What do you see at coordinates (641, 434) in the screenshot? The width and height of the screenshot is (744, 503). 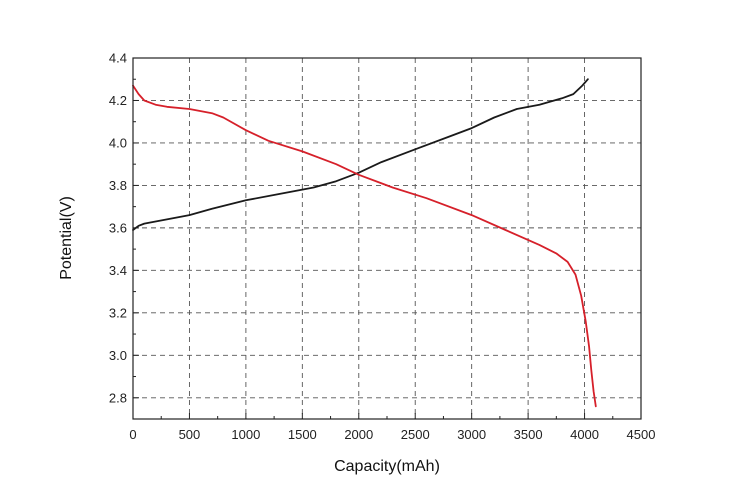 I see `x-tick-label: 4500` at bounding box center [641, 434].